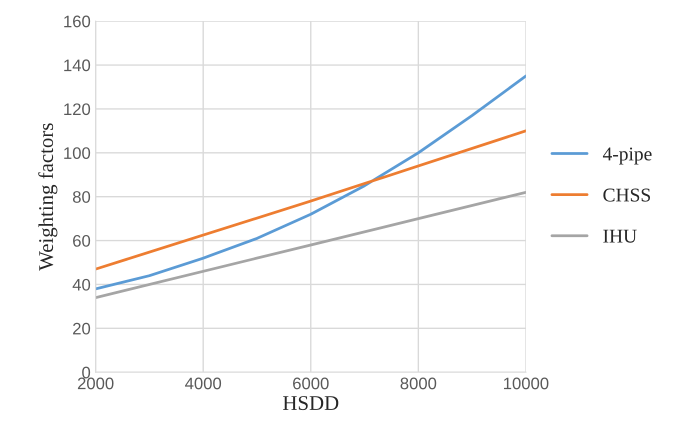 This screenshot has height=423, width=683. I want to click on x-tick-label: 2000, so click(96, 384).